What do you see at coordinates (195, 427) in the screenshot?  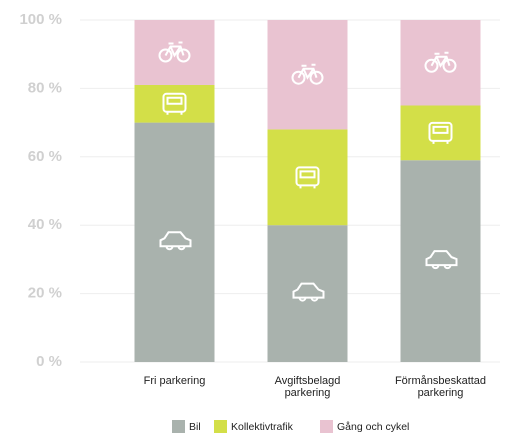 I see `legend-label: Bil` at bounding box center [195, 427].